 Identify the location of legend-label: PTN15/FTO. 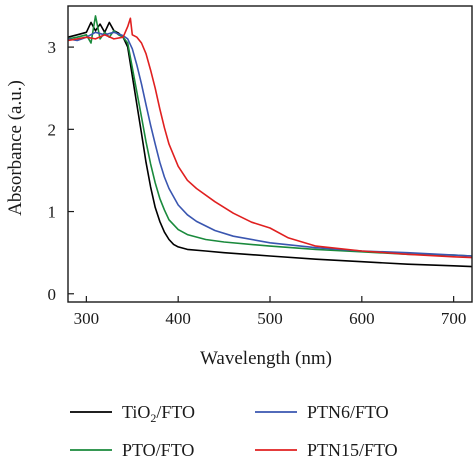
(352, 450).